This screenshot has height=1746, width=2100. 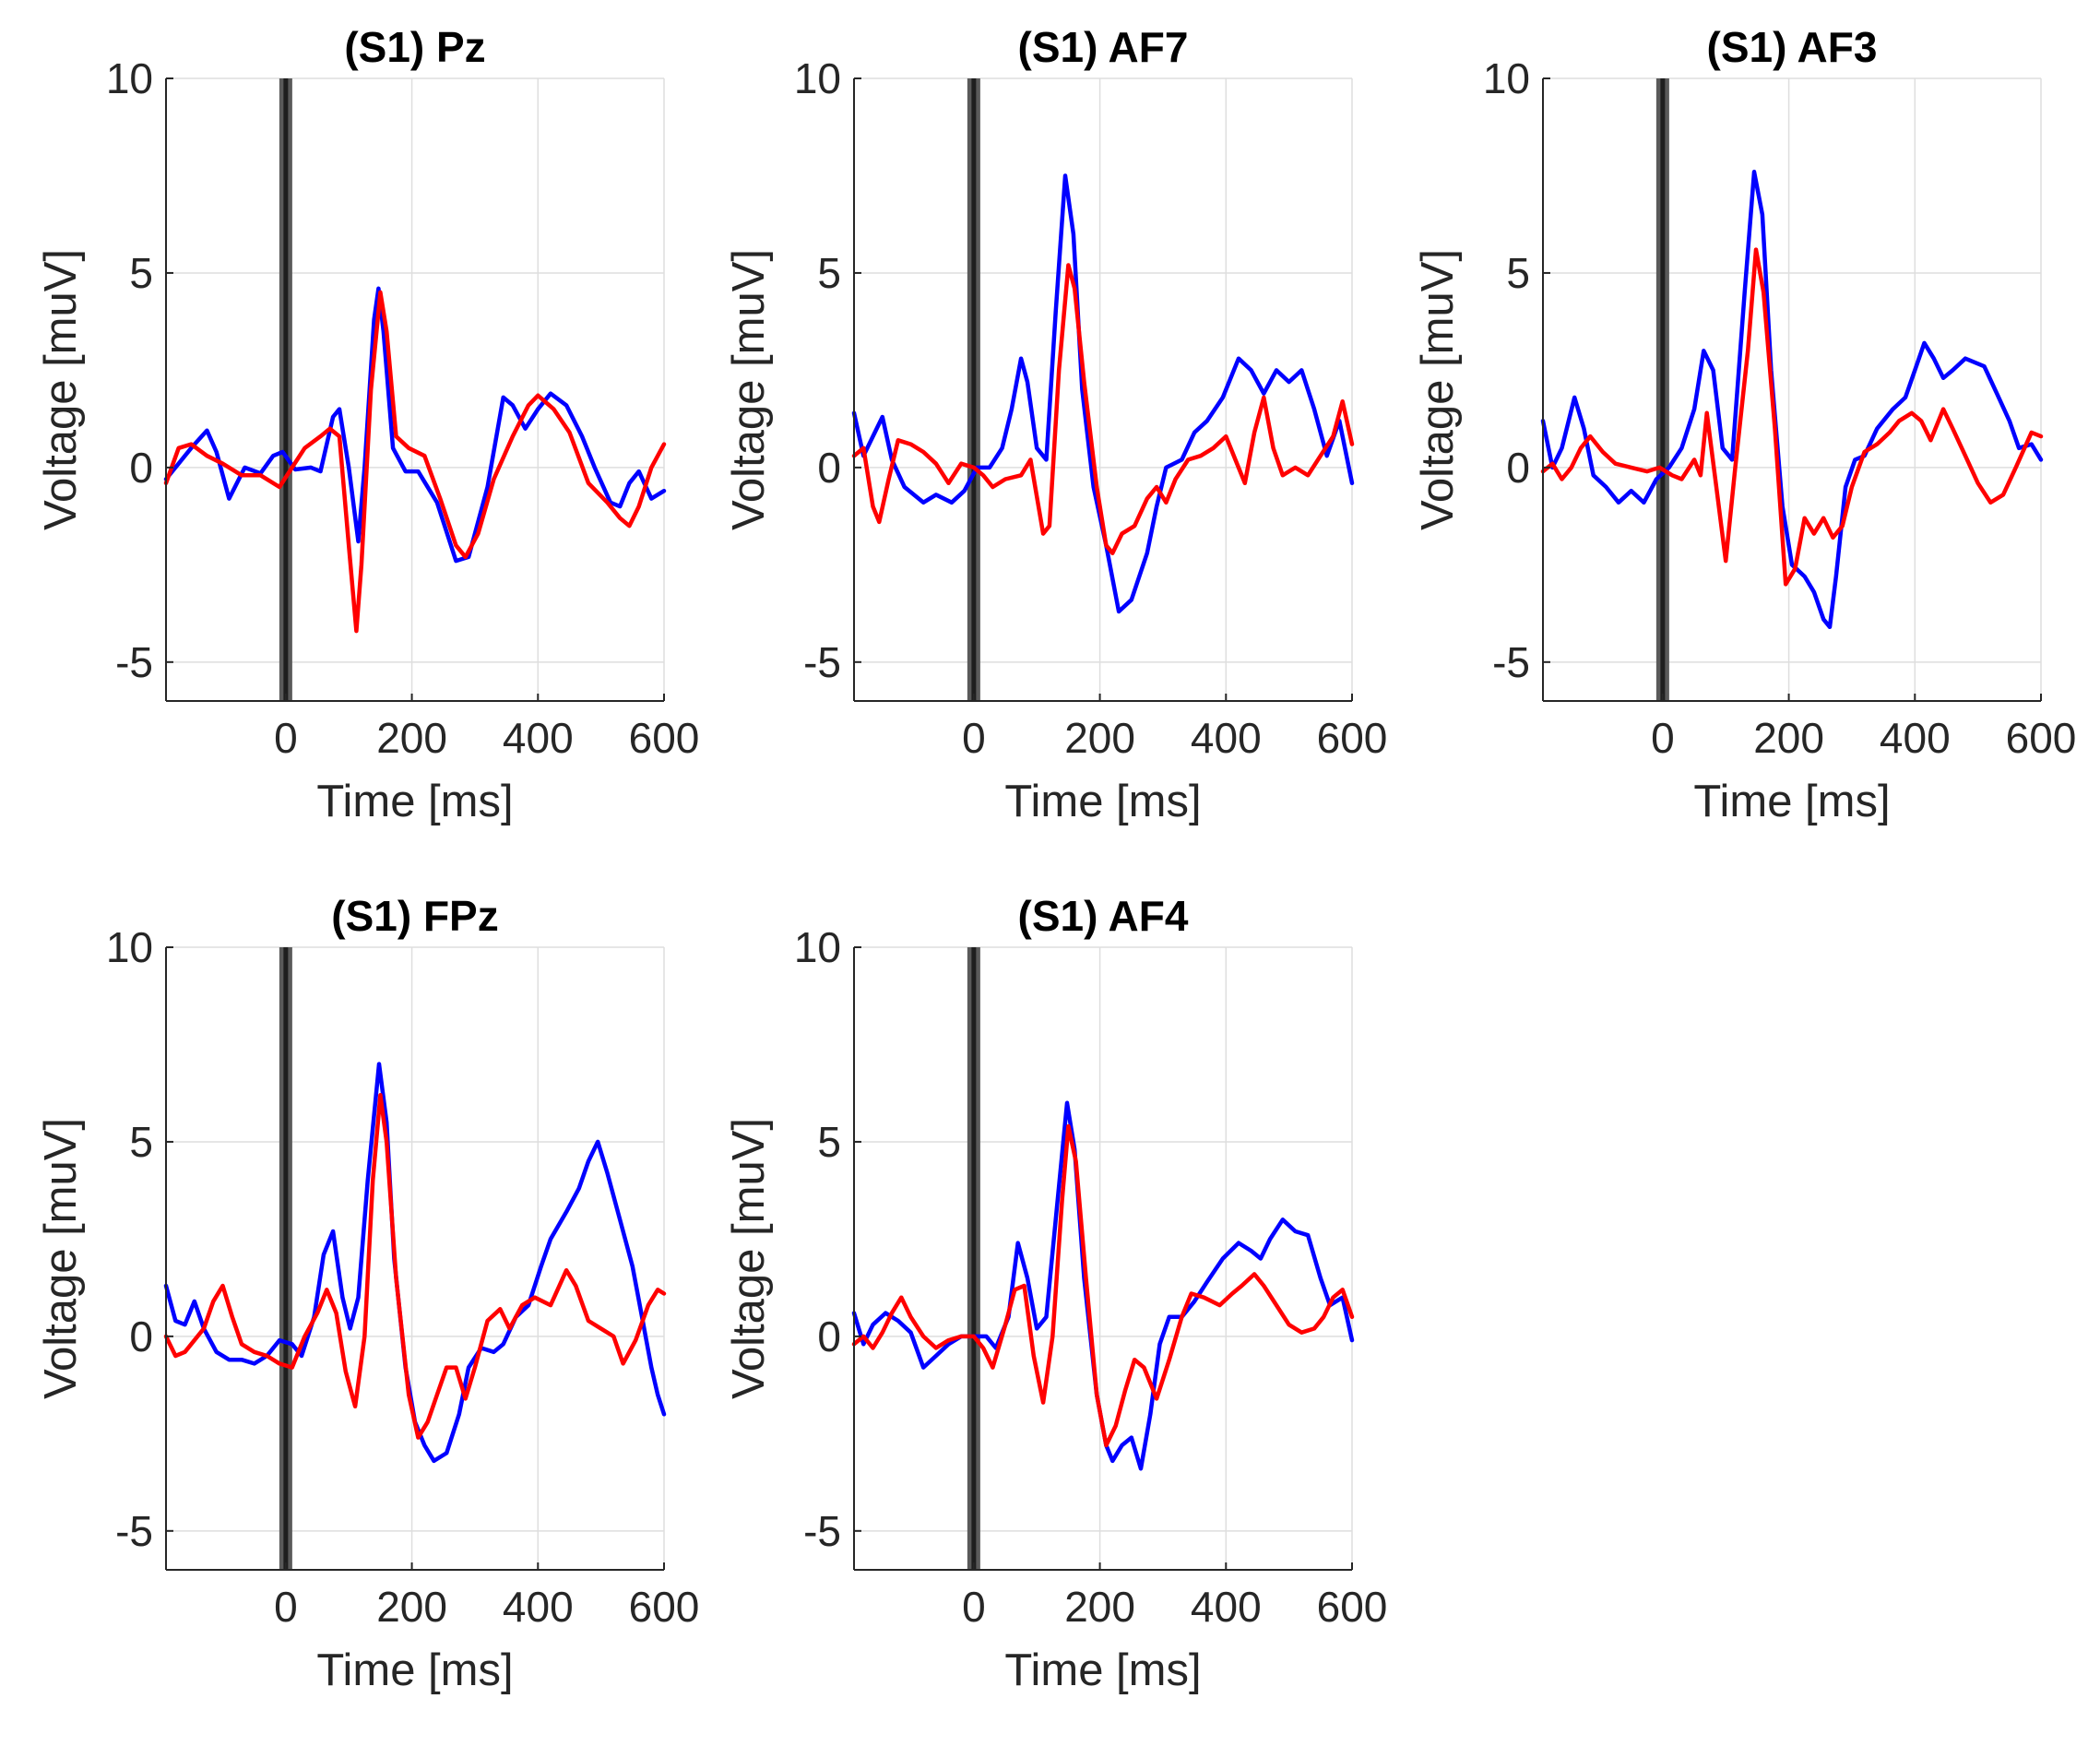 I want to click on chart-title: (S1) AF3, so click(x=1792, y=47).